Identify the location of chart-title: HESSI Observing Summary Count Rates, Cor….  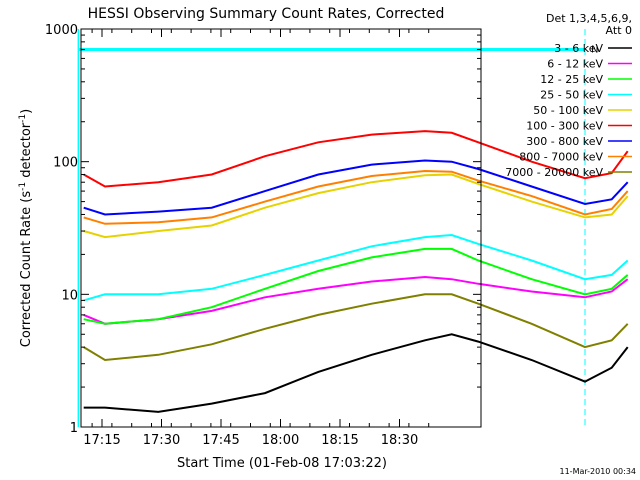
(266, 14).